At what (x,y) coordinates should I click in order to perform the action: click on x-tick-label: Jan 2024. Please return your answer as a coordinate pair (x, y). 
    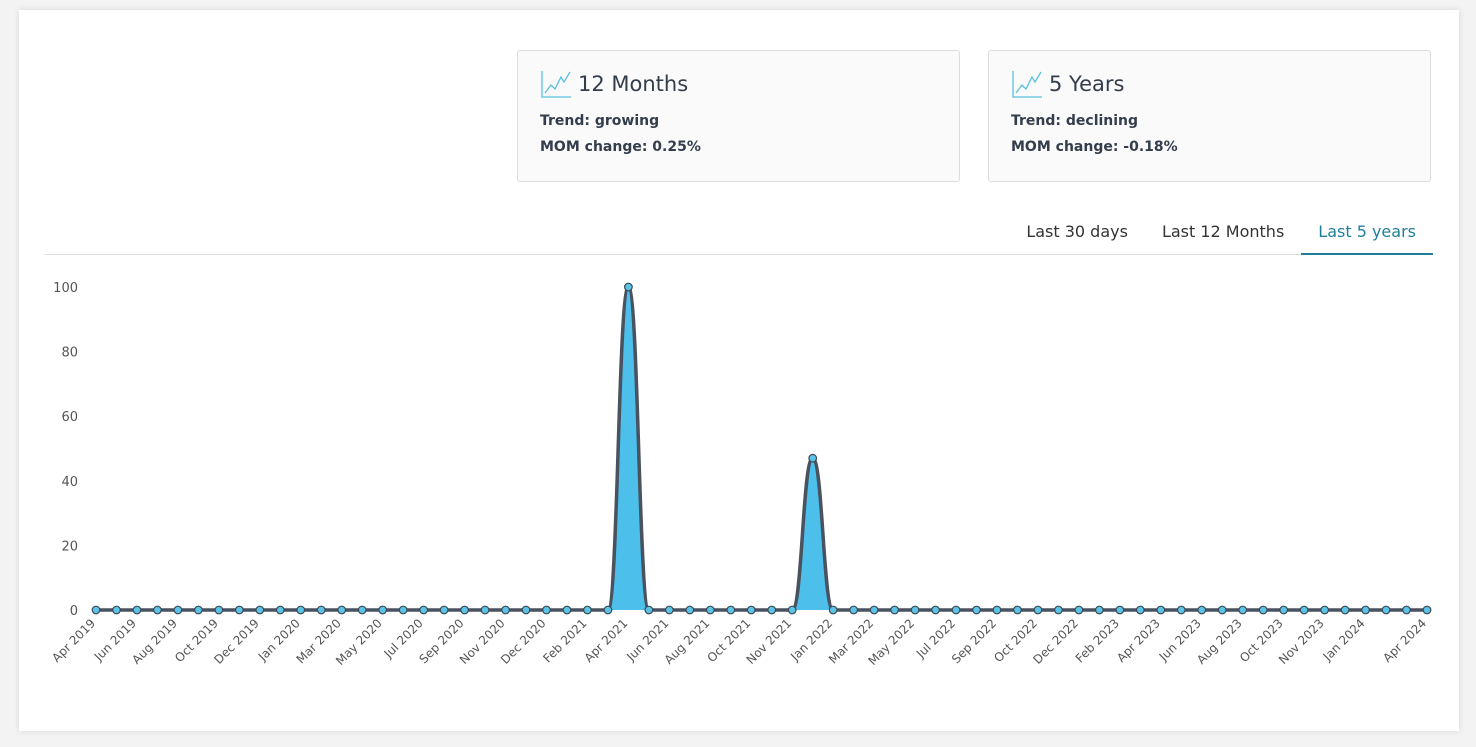
    Looking at the image, I should click on (1344, 640).